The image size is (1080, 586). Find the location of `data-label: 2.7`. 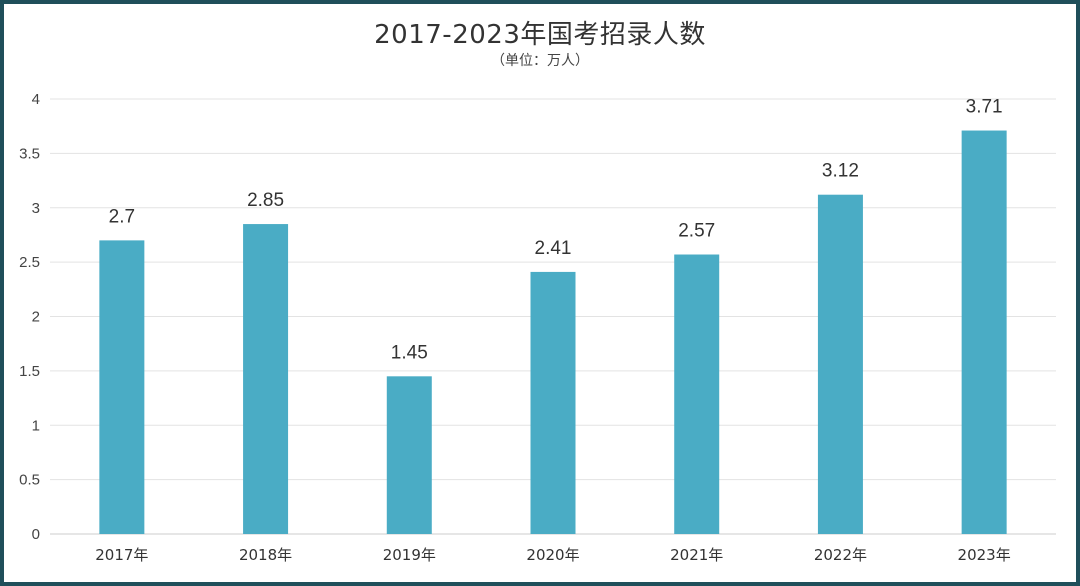

data-label: 2.7 is located at coordinates (122, 216).